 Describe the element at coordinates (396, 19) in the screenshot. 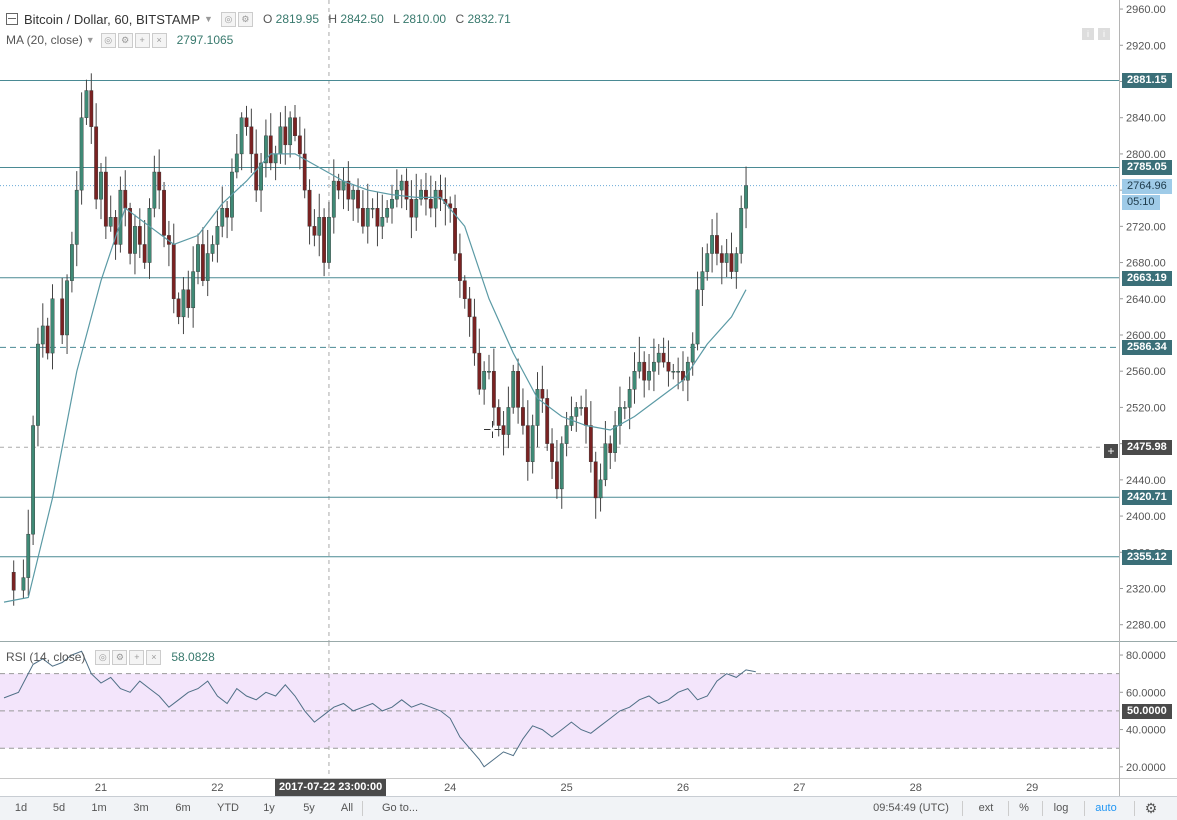

I see `low-label: L` at that location.